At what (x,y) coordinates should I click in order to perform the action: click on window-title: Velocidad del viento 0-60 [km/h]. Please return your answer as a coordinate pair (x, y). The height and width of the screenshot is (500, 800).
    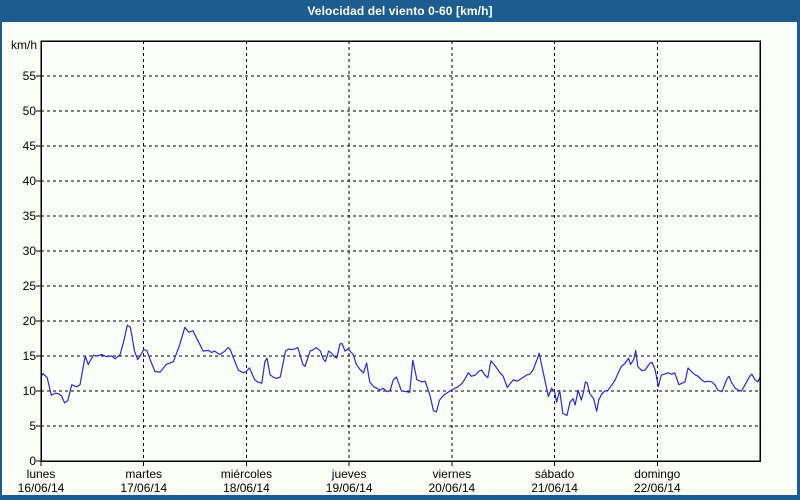
    Looking at the image, I should click on (400, 11).